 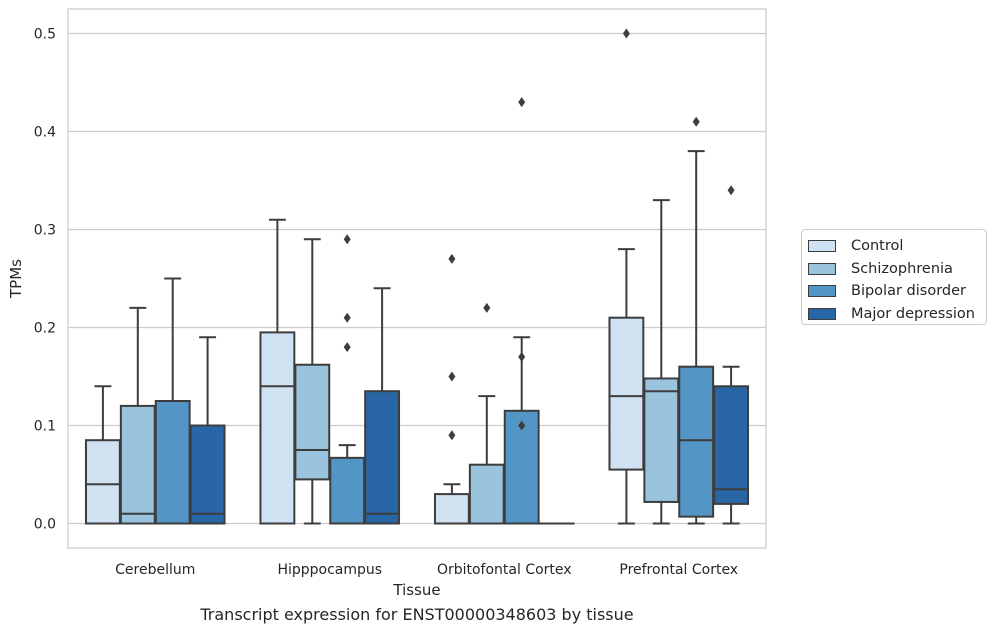 I want to click on legend-label: Schizophrenia, so click(x=902, y=268).